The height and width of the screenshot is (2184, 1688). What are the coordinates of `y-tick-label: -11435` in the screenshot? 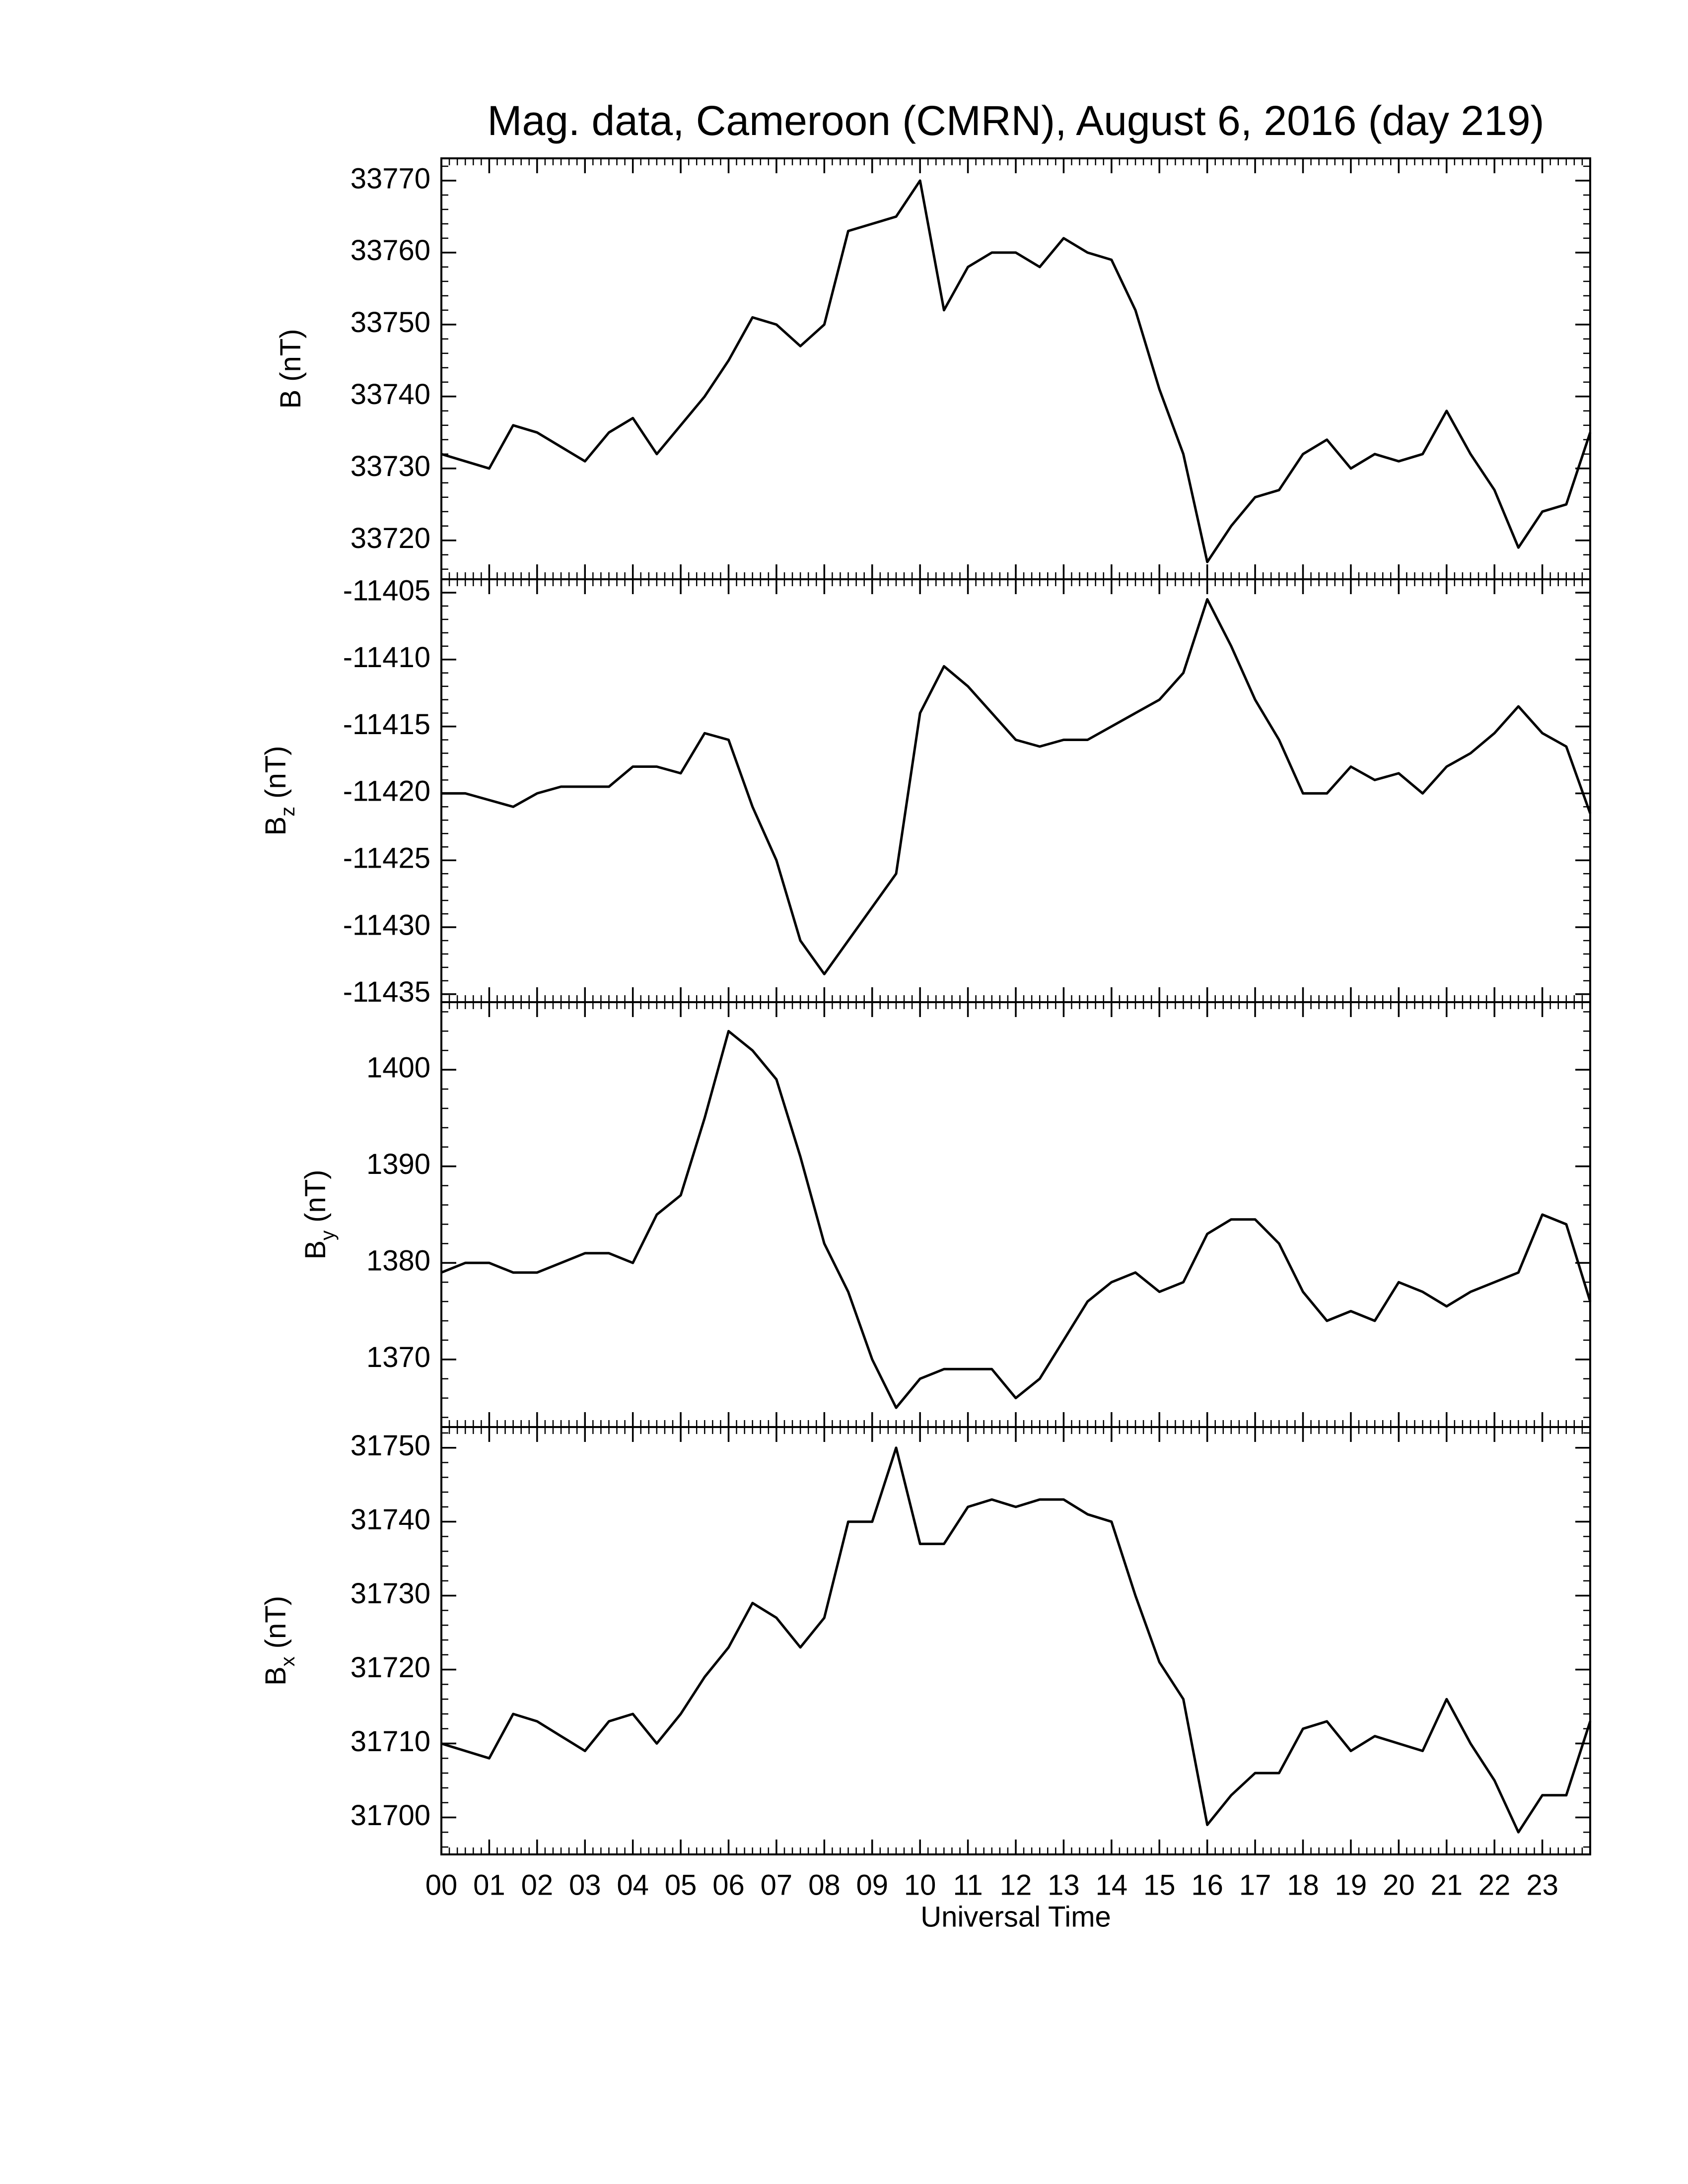 It's located at (386, 992).